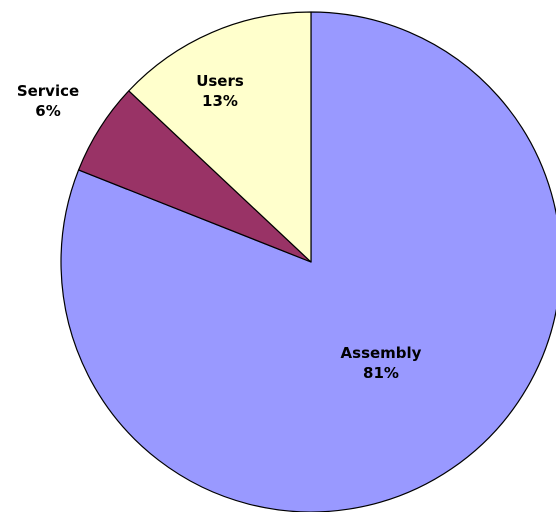  I want to click on slice-label-assembly: Assembly, so click(381, 353).